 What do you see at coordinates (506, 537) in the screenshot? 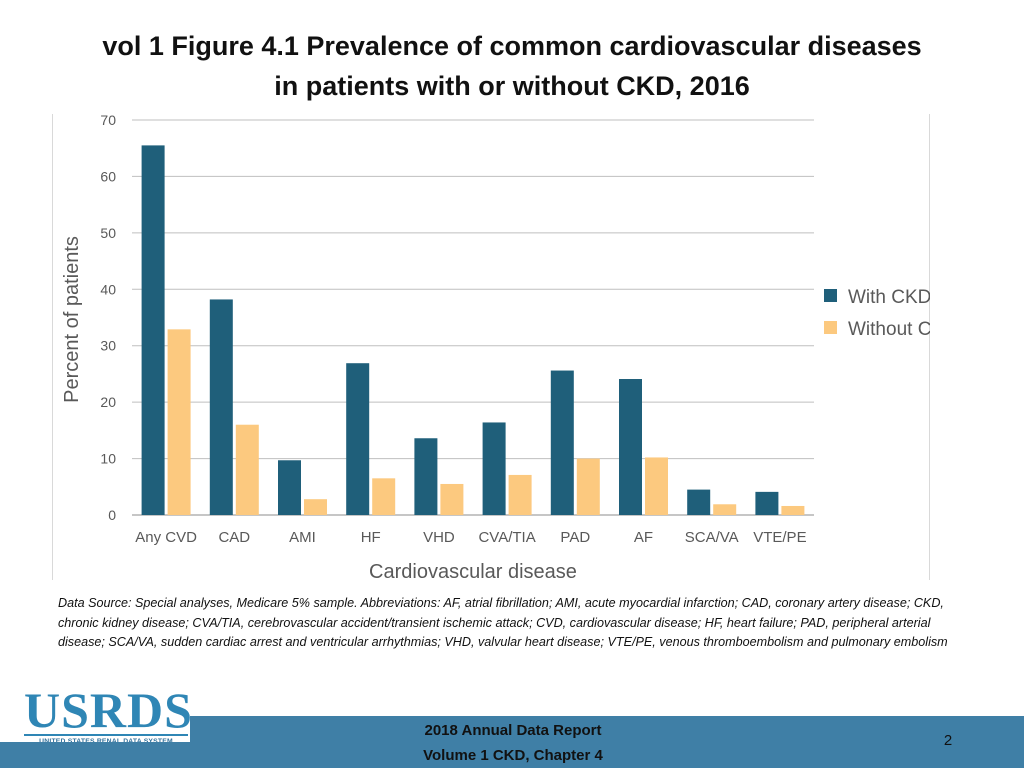
I see `x-tick-label: CVA/TIA` at bounding box center [506, 537].